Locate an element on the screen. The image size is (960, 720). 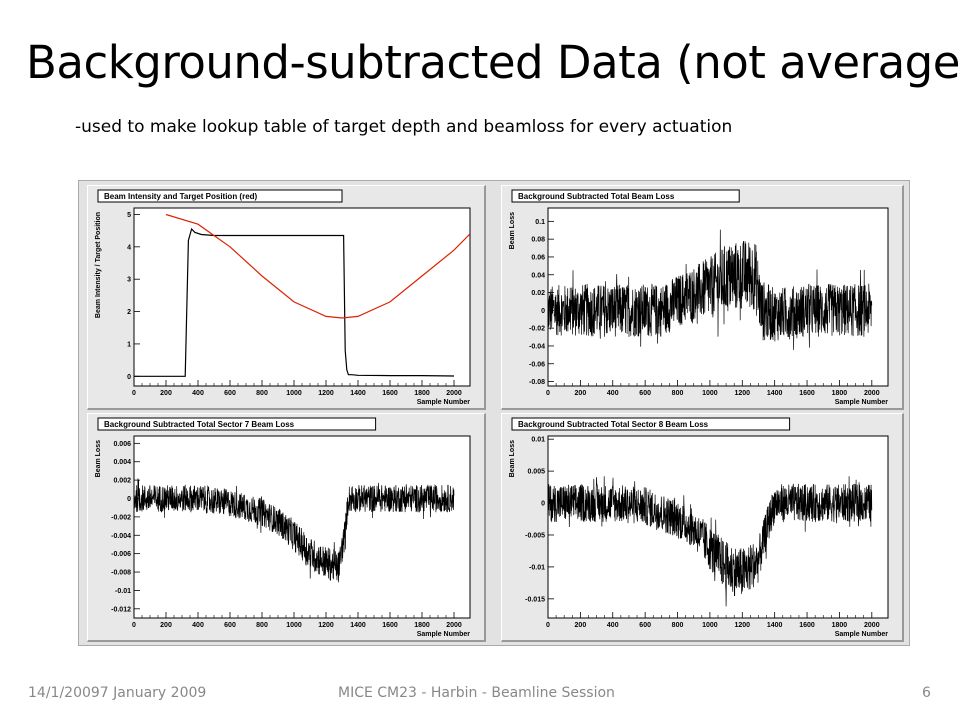
y-tick-label: -0.012 is located at coordinates (121, 609).